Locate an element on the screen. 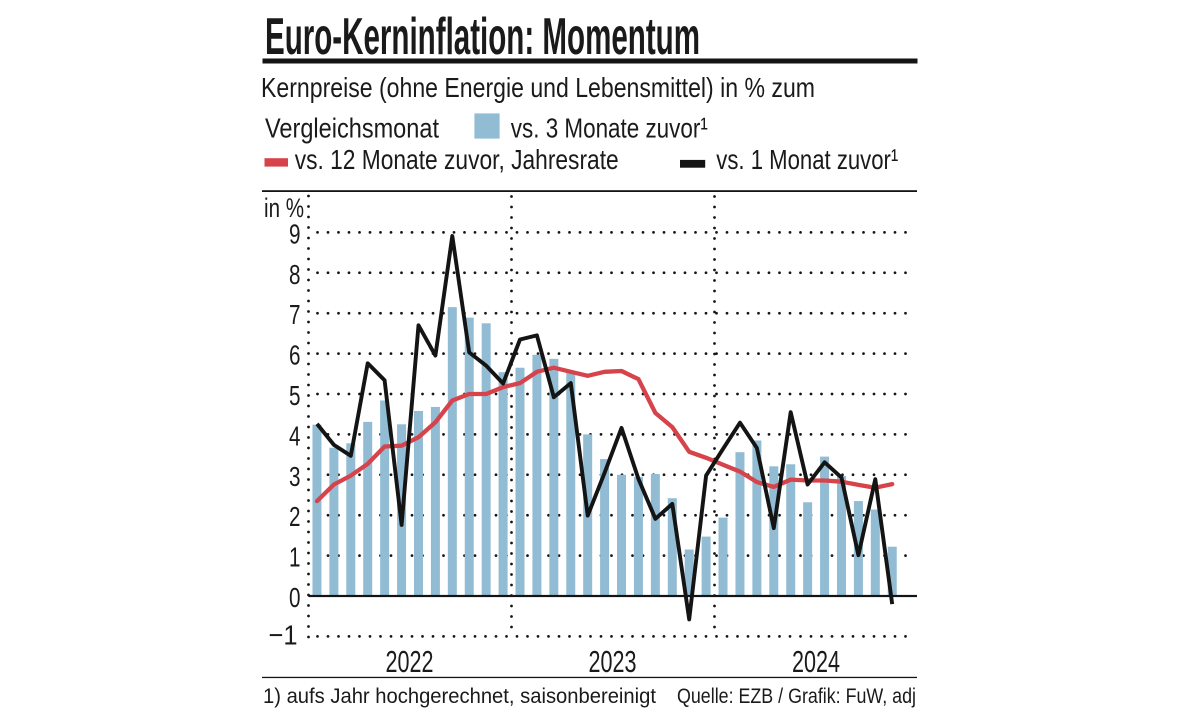 The image size is (1179, 713). svg-text: −1 is located at coordinates (283, 634).